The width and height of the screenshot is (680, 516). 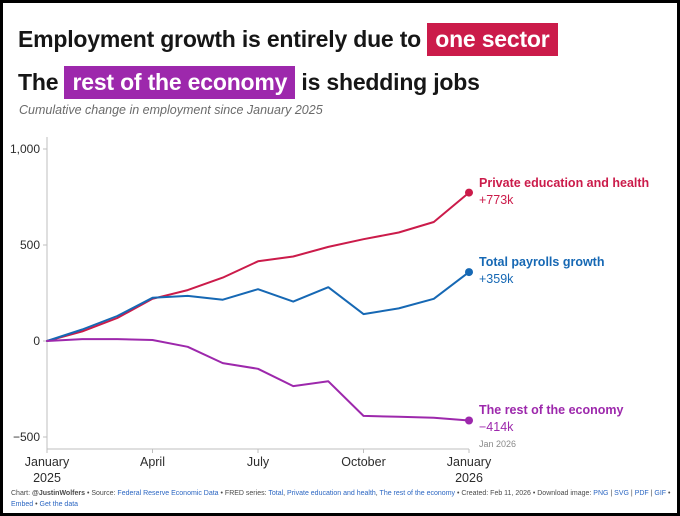 I want to click on footer-link: SVG, so click(x=621, y=493).